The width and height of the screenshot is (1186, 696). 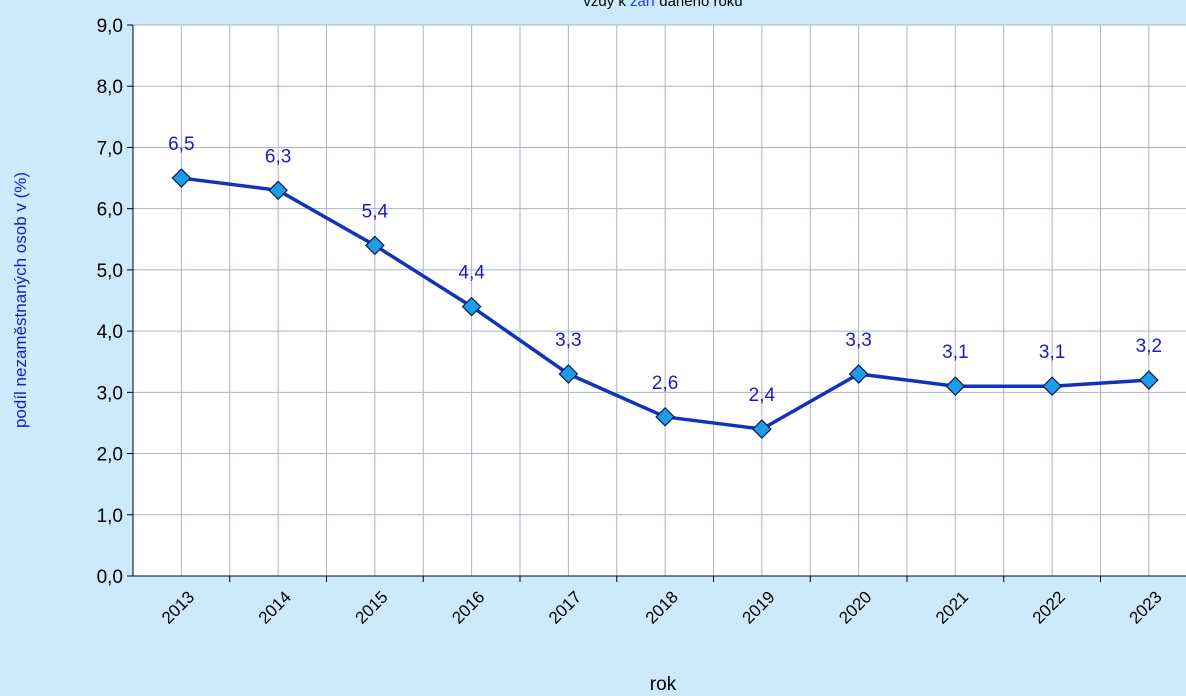 I want to click on y-axis-label: podíl nezaměstnaných osob v (%), so click(x=20, y=300).